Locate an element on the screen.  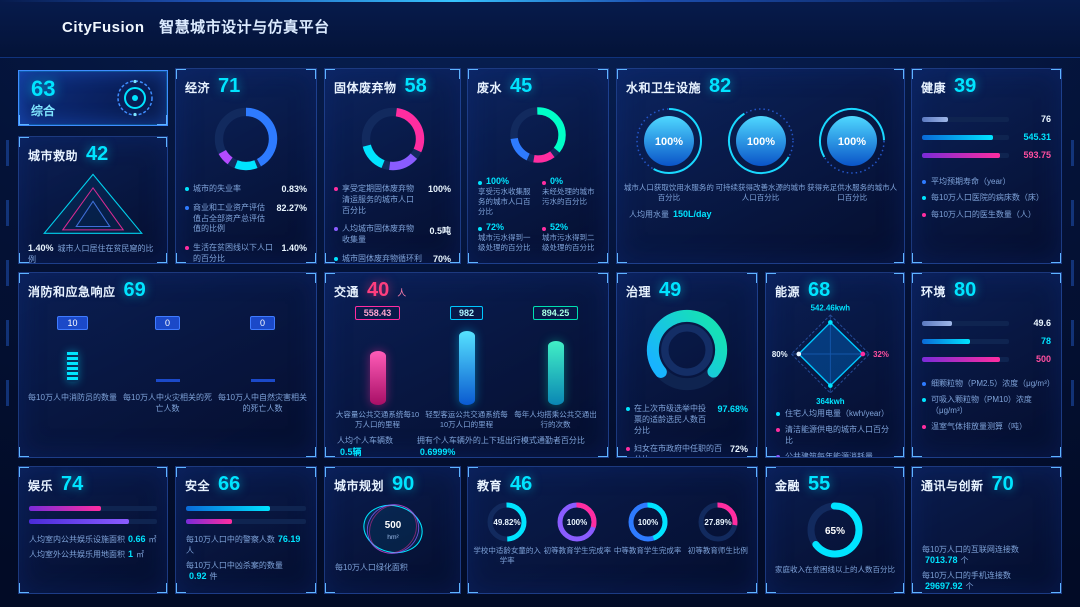
telecom-title: 通讯与创新 is located at coordinates (952, 486).